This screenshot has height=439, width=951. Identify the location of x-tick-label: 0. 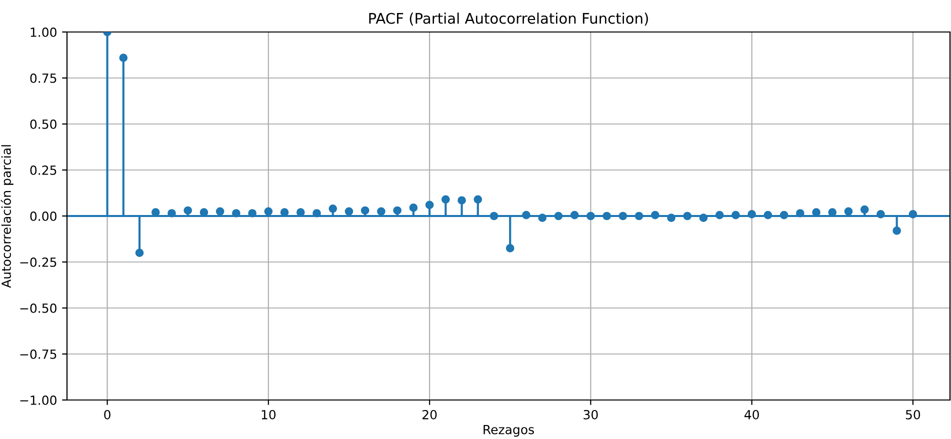
(107, 415).